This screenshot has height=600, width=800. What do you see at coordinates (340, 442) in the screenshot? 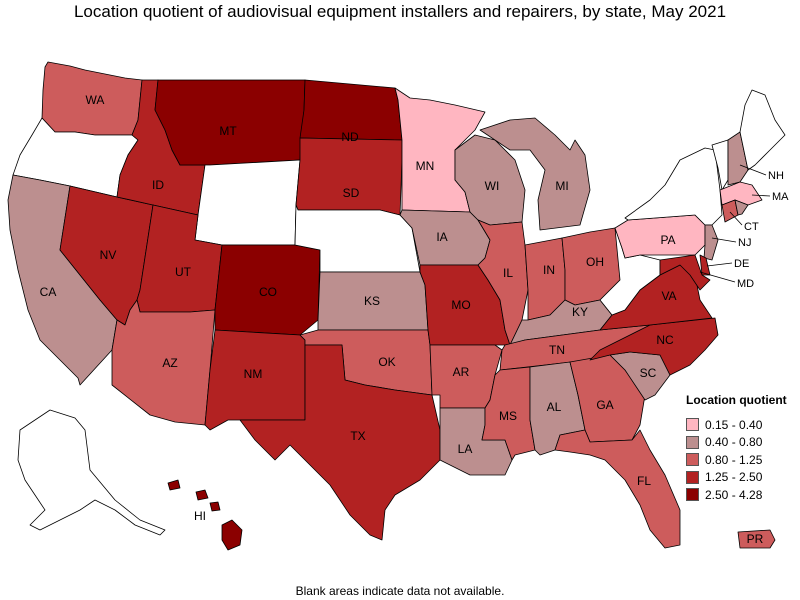
I see `state-TX` at bounding box center [340, 442].